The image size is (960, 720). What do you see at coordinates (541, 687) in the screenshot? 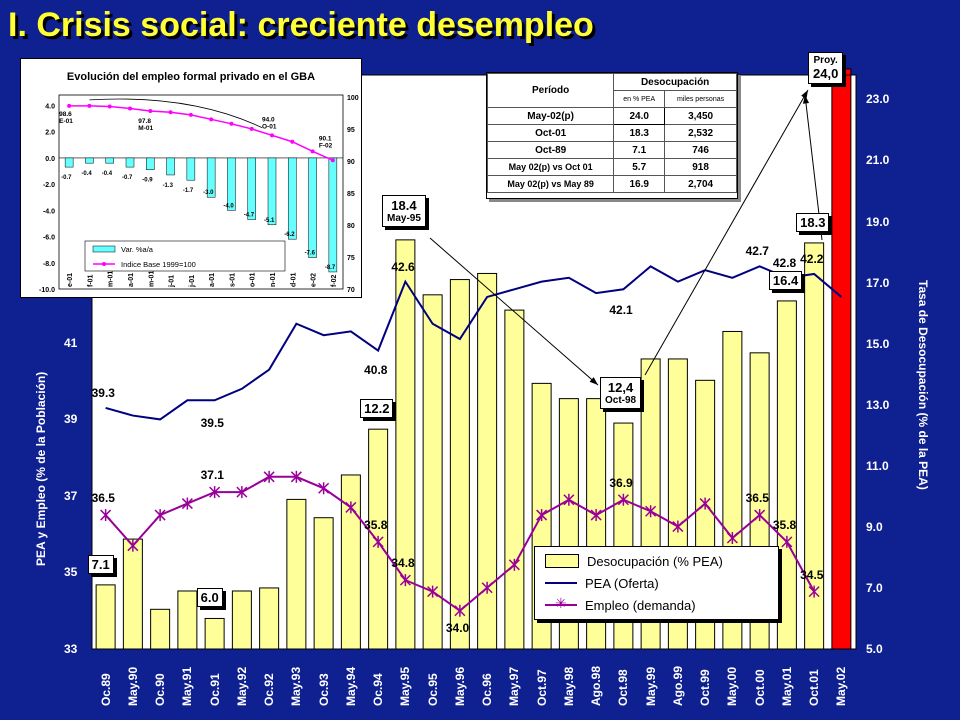
I see `x-tick-label: Oct.97` at bounding box center [541, 687].